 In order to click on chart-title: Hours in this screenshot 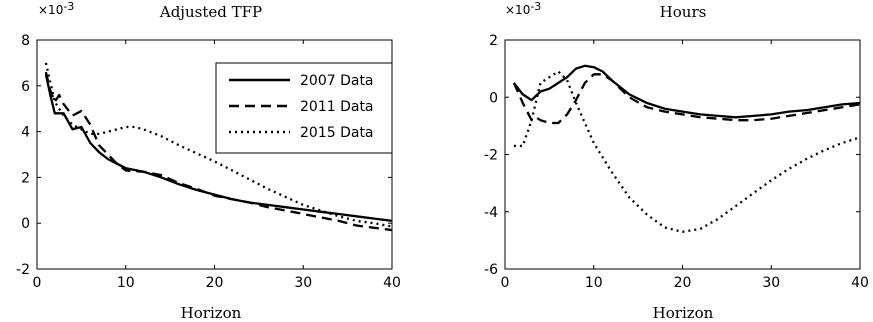, I will do `click(683, 12)`.